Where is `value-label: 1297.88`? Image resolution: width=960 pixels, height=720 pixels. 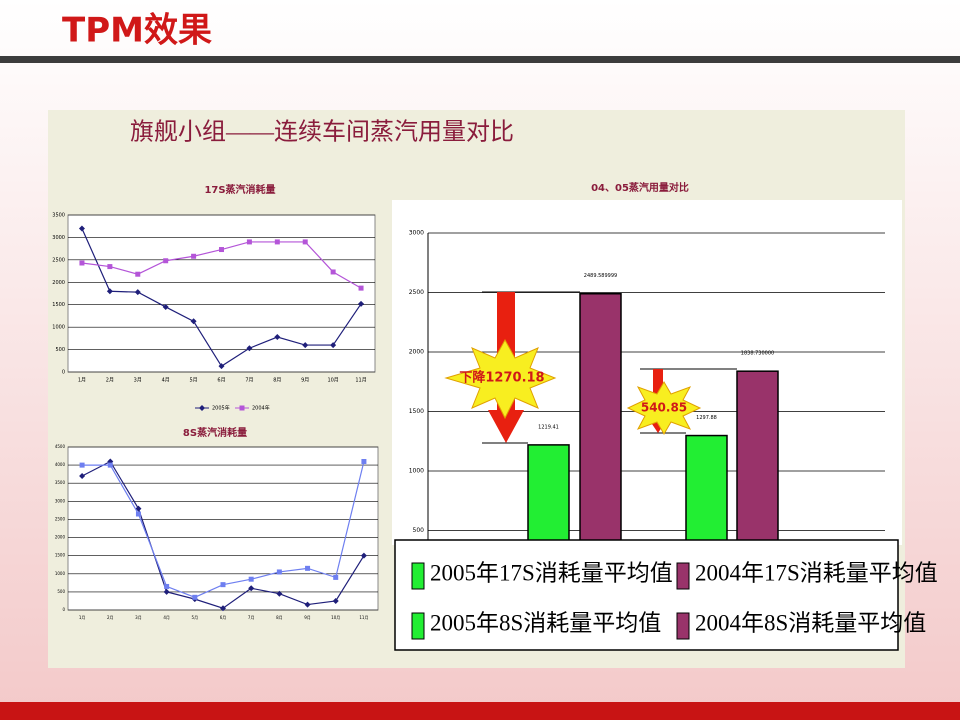
value-label: 1297.88 is located at coordinates (706, 418).